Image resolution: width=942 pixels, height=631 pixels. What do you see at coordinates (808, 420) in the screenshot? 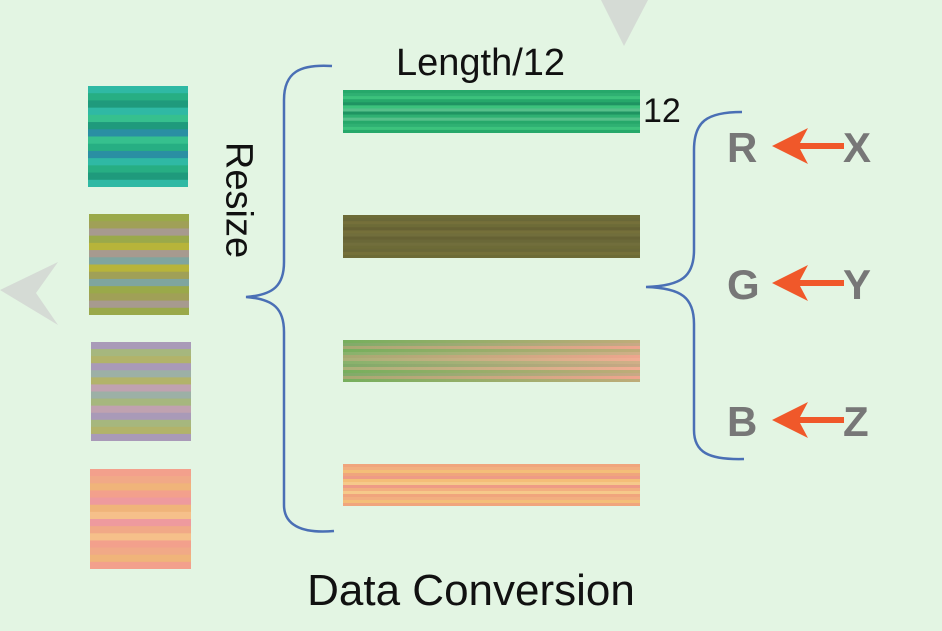
I see `arrow-z-to-b-icon` at bounding box center [808, 420].